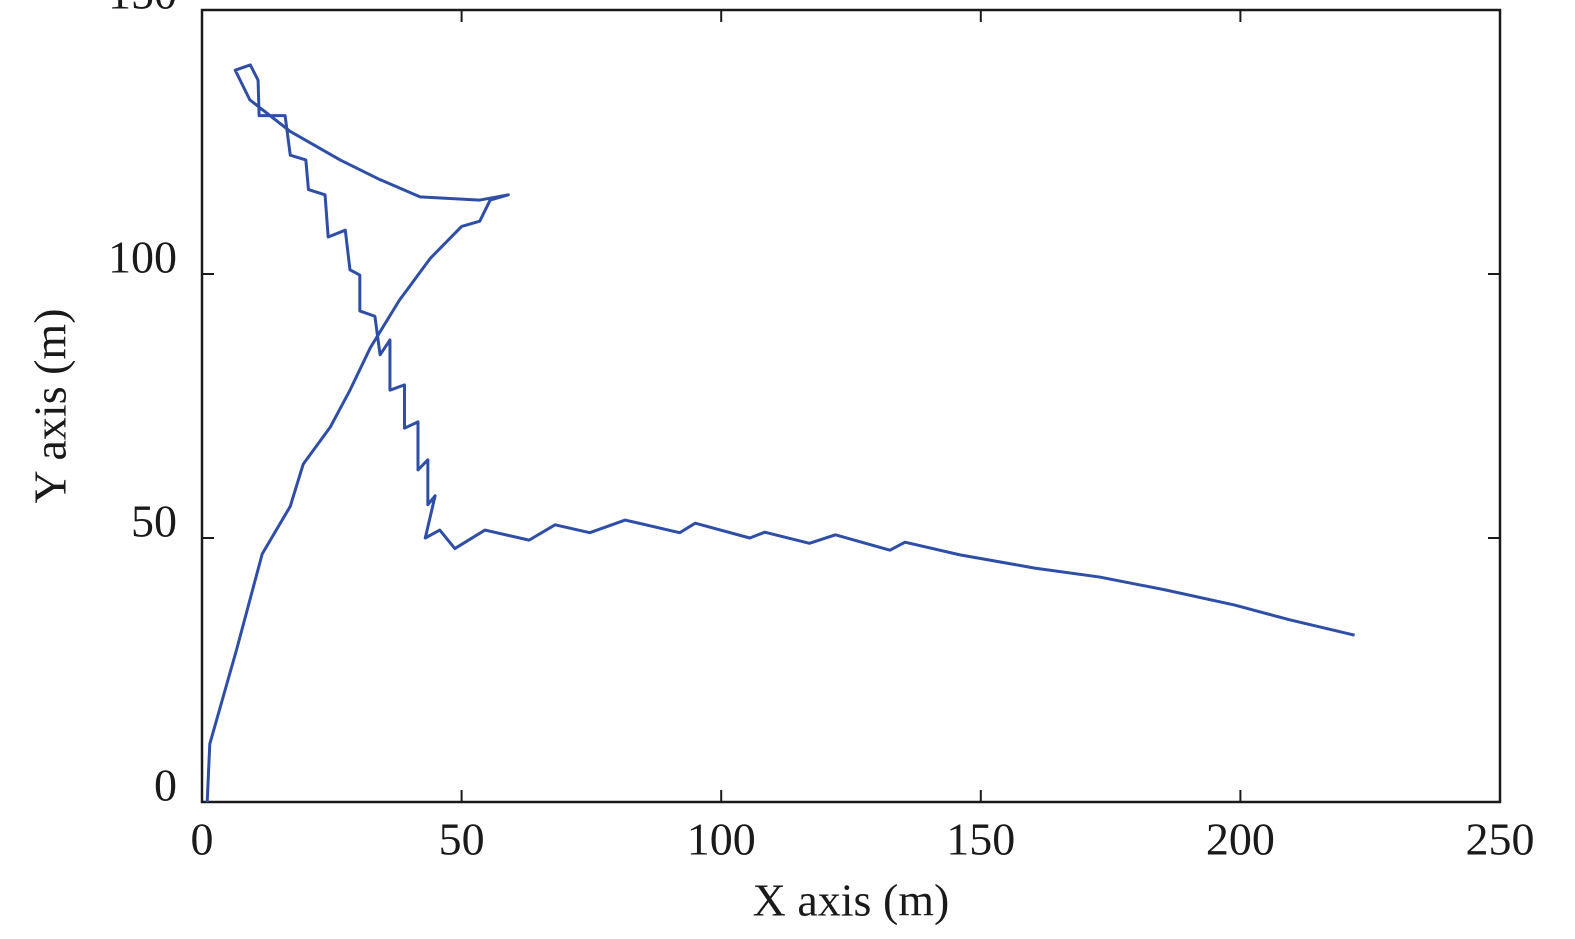 The height and width of the screenshot is (939, 1575). Describe the element at coordinates (142, 257) in the screenshot. I see `y-tick-label: 100` at that location.